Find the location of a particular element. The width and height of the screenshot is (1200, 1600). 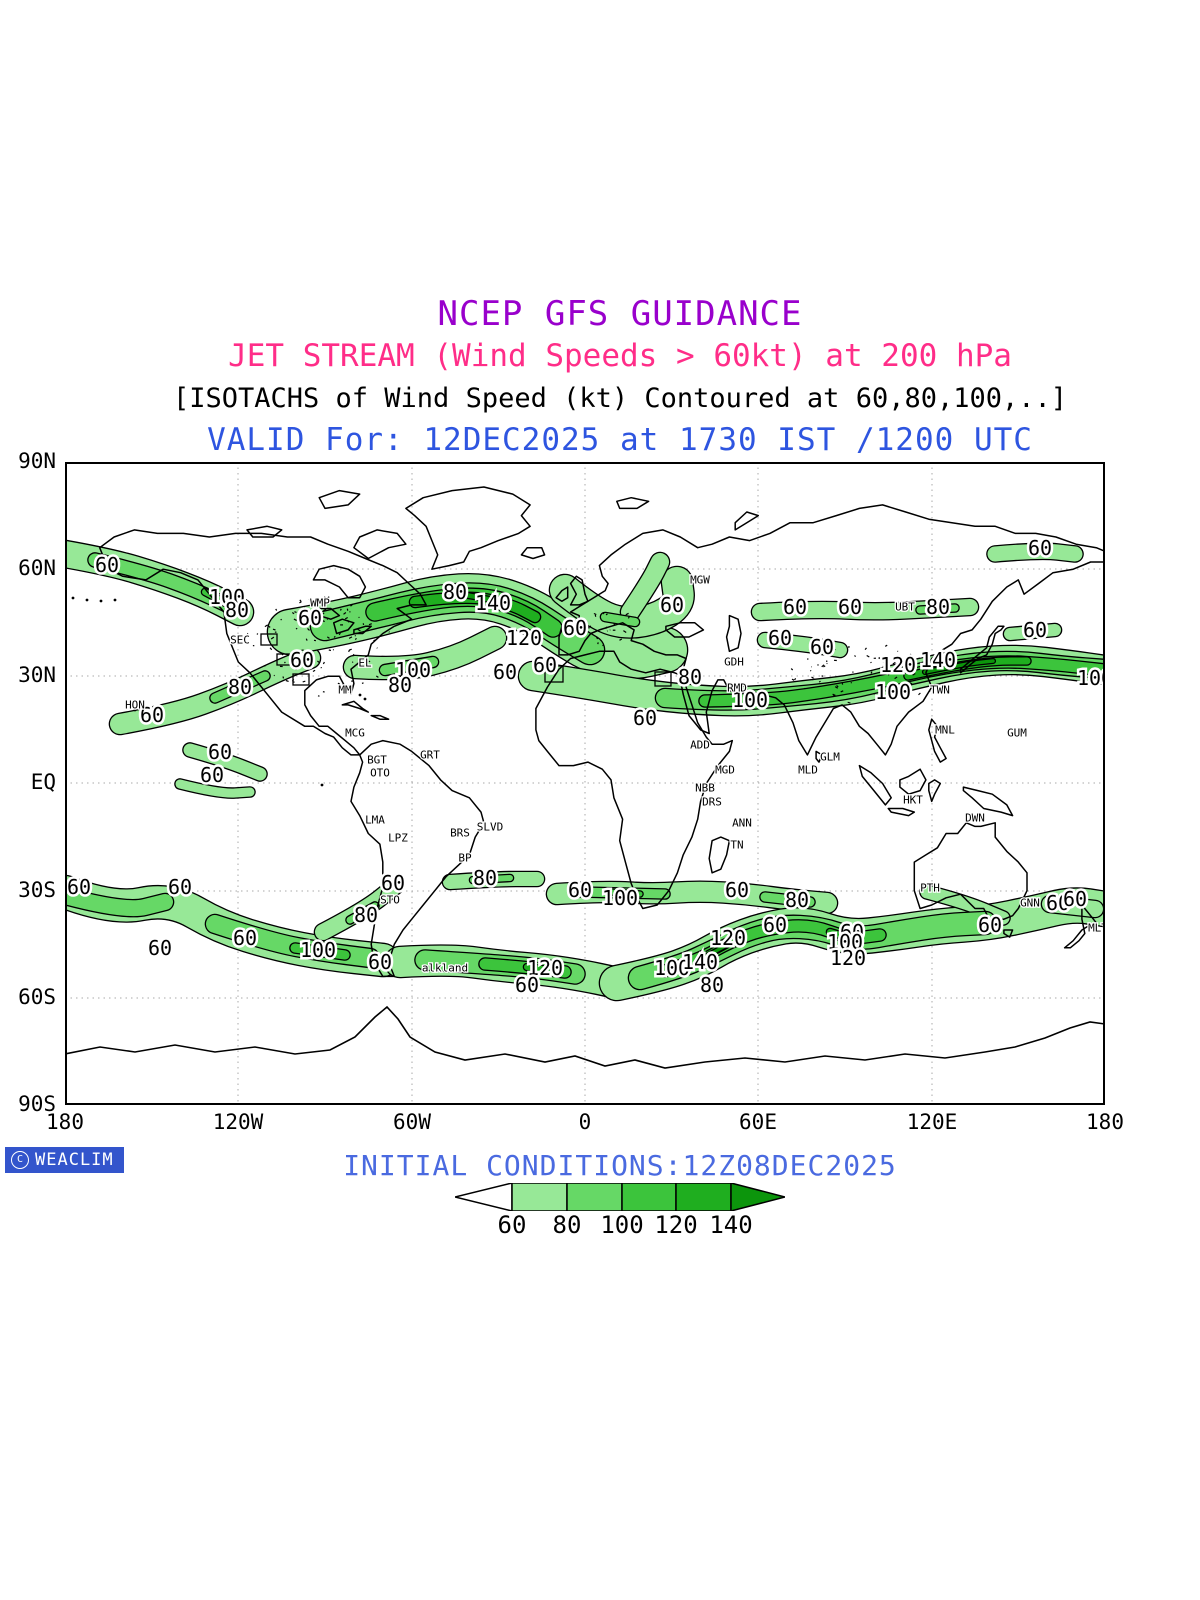

station-label: MLD is located at coordinates (808, 770).